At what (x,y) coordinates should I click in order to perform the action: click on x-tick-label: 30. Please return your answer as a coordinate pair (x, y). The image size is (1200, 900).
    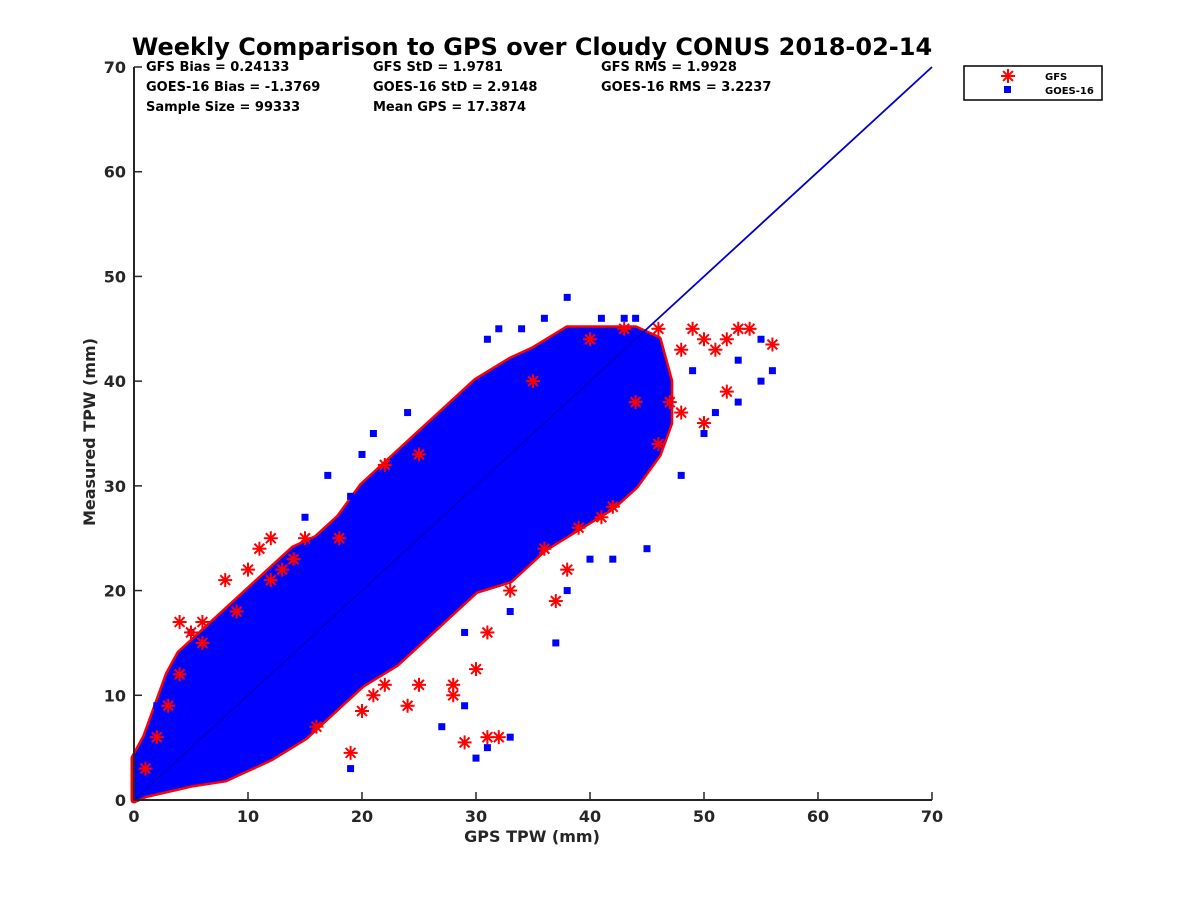
    Looking at the image, I should click on (476, 816).